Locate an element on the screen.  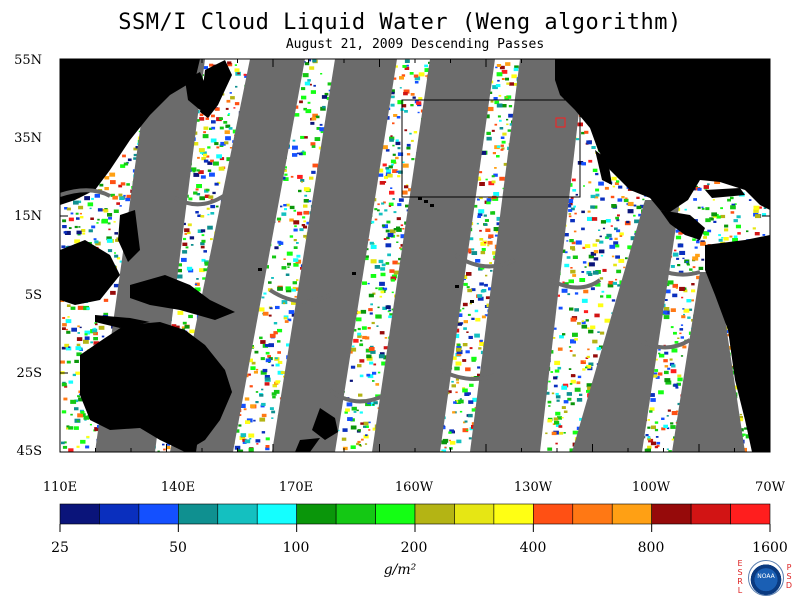
lon-label-130w: 130W is located at coordinates (533, 487).